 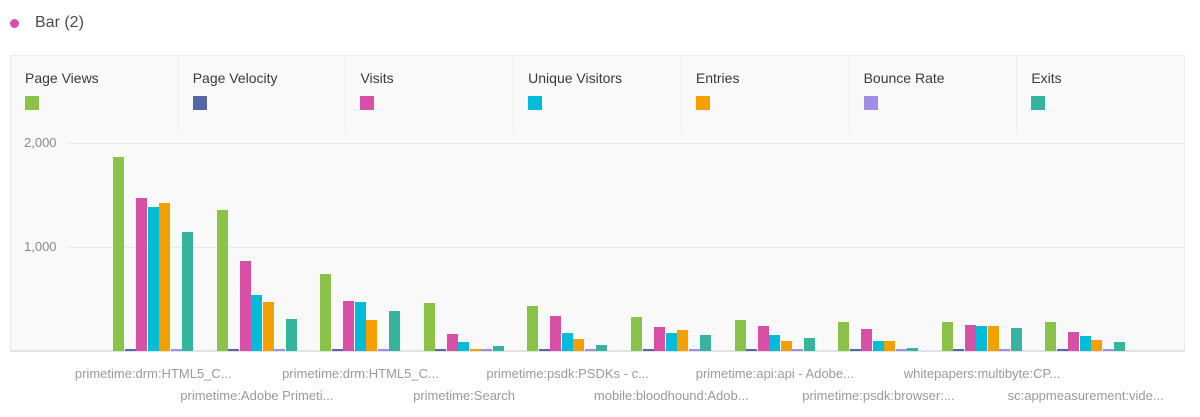 I want to click on x-axis-baseline, so click(x=597, y=351).